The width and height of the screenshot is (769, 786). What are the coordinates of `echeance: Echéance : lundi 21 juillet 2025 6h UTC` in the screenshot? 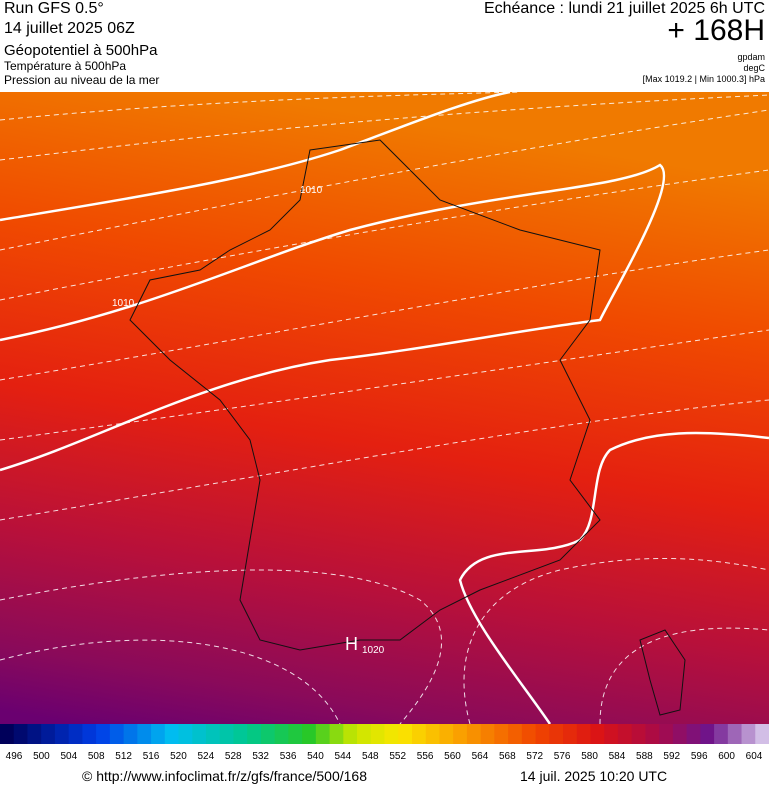 It's located at (624, 8).